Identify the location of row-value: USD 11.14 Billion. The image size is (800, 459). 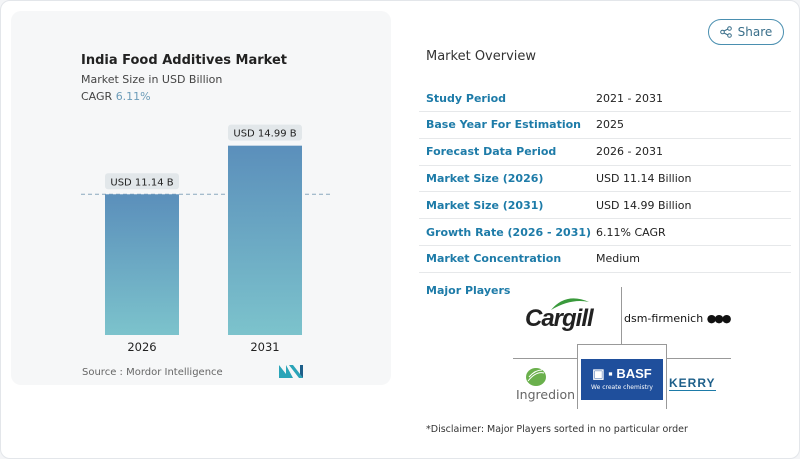
(644, 178).